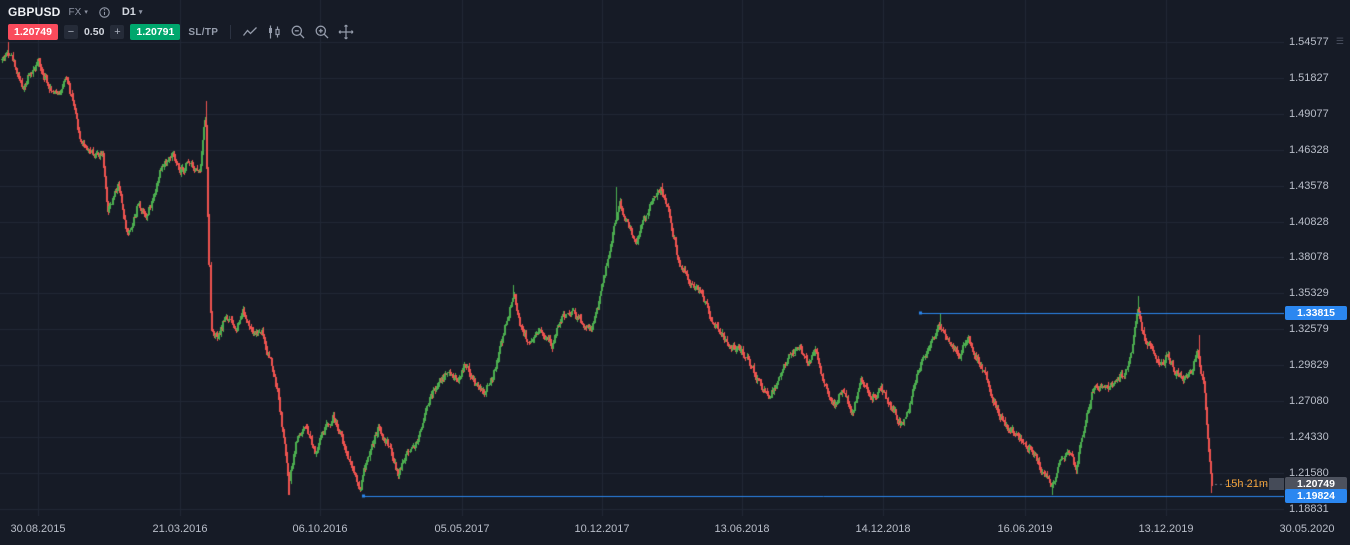 The height and width of the screenshot is (545, 1350). Describe the element at coordinates (1309, 401) in the screenshot. I see `price-tick: 1.27080` at that location.